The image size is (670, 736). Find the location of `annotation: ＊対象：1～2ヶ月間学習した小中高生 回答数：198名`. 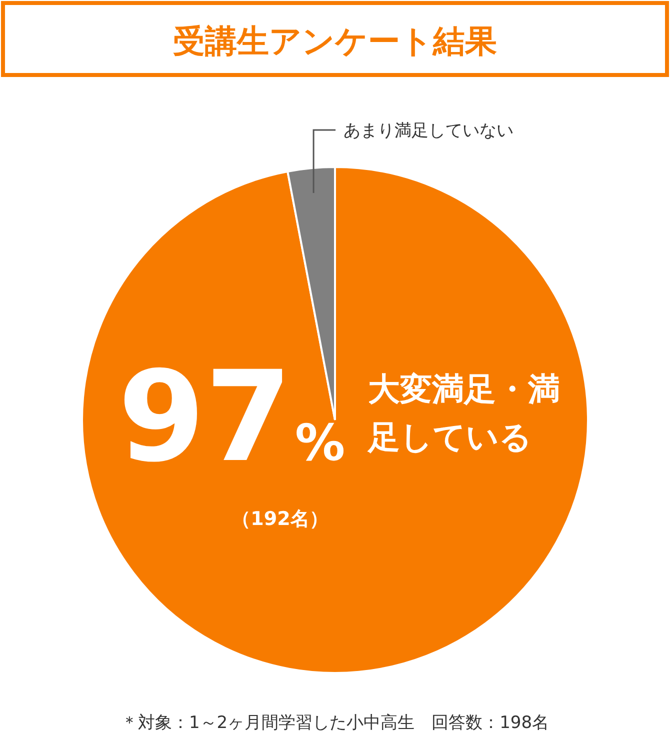

annotation: ＊対象：1～2ヶ月間学習した小中高生 回答数：198名 is located at coordinates (335, 723).